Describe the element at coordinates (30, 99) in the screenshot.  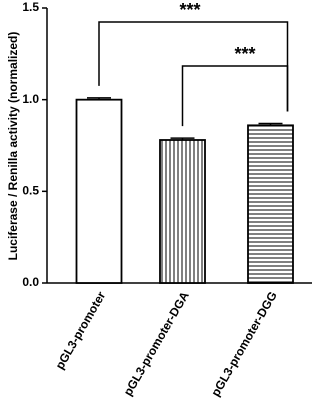
I see `y-tick-label: 1.0` at that location.